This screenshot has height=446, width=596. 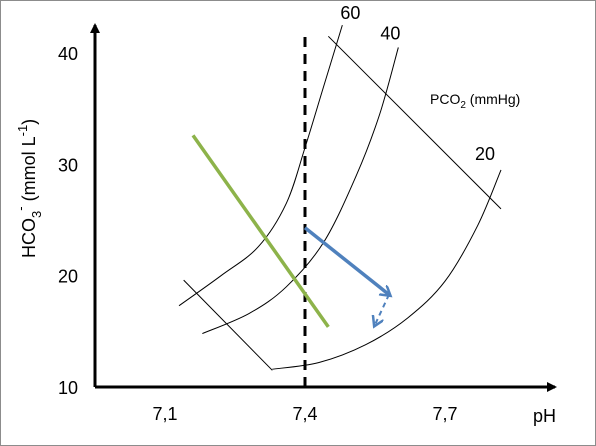 I want to click on x-axis-title: pH, so click(x=544, y=416).